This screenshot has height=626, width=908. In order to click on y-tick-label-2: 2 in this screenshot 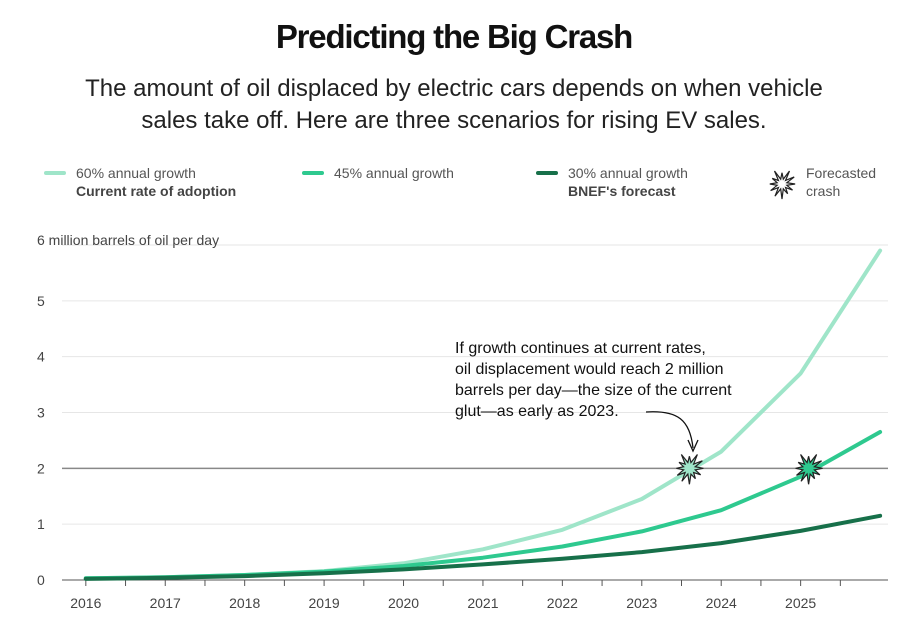, I will do `click(41, 468)`.